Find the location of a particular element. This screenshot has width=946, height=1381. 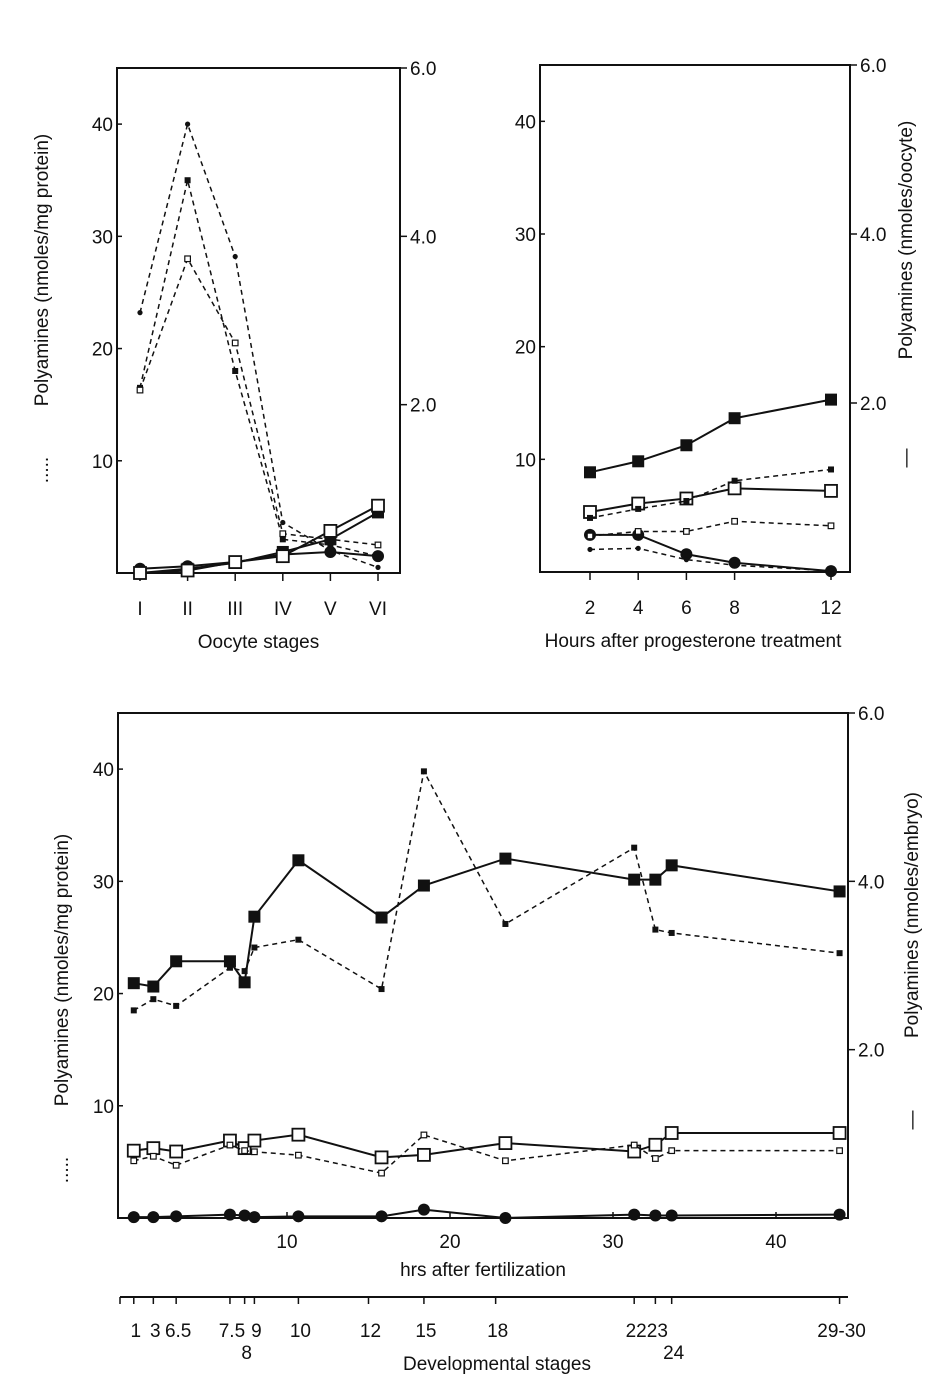

stage-tick-label: 3 is located at coordinates (155, 1331).